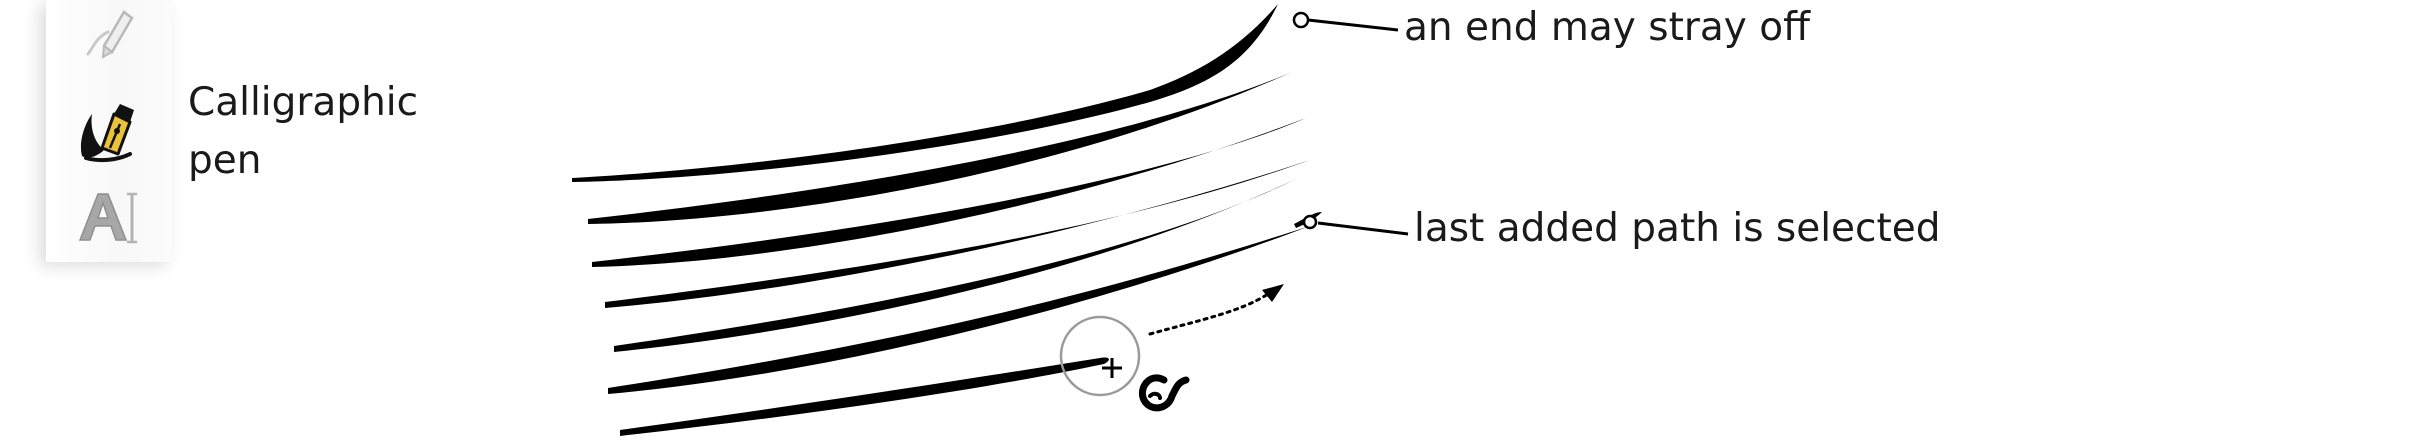 Image resolution: width=2410 pixels, height=440 pixels. I want to click on calligraphy-tool-button, so click(107, 133).